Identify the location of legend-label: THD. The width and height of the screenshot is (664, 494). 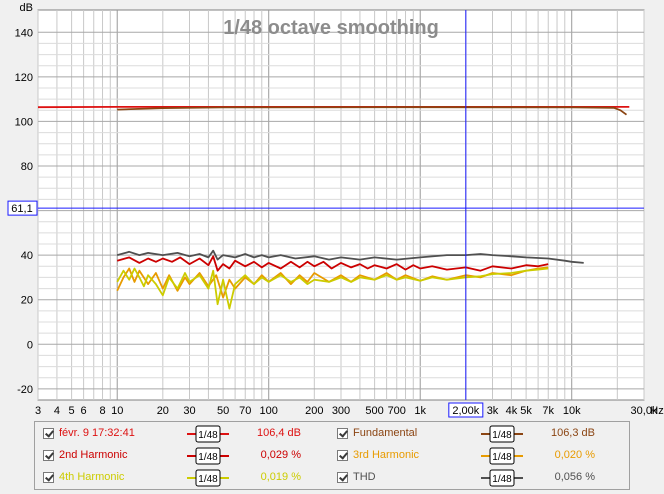
(364, 477).